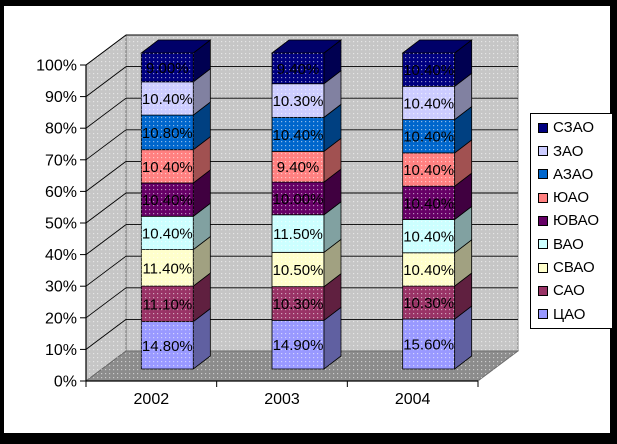 The height and width of the screenshot is (444, 617). Describe the element at coordinates (282, 399) in the screenshot. I see `x-axis-label: 2003` at that location.